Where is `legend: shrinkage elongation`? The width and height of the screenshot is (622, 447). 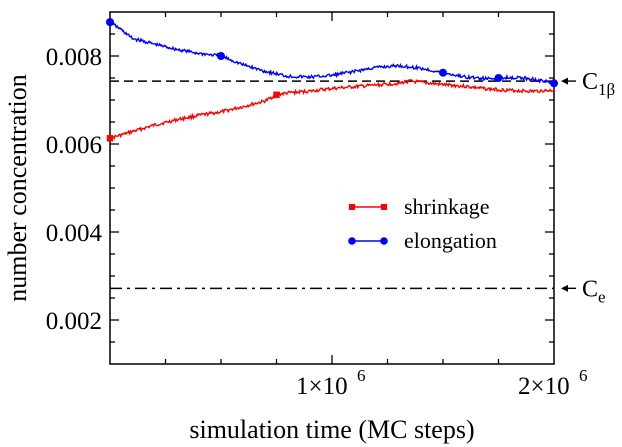 legend: shrinkage elongation is located at coordinates (422, 223).